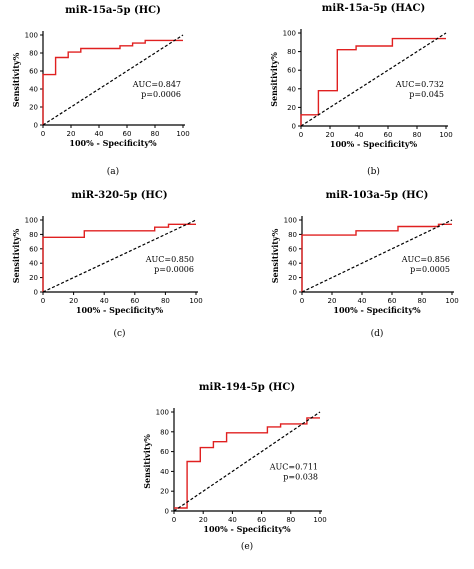 The image size is (474, 569). I want to click on p-value-annotation: p=0.045, so click(426, 94).